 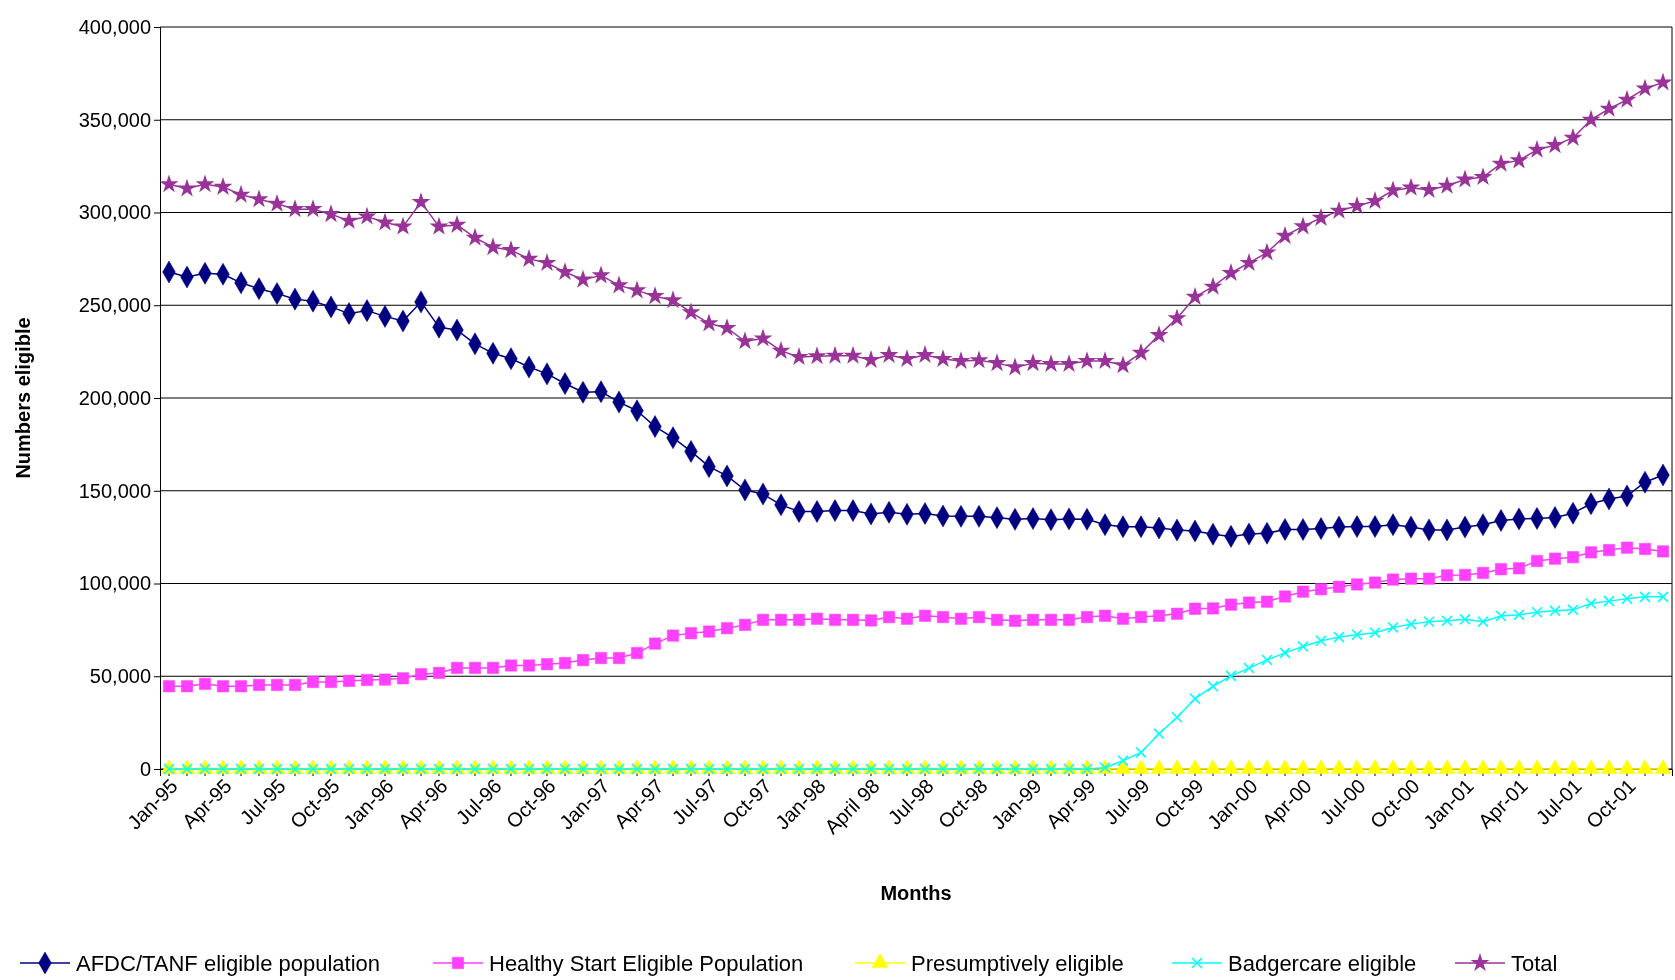 What do you see at coordinates (114, 583) in the screenshot?
I see `y-tick-label: 100,000` at bounding box center [114, 583].